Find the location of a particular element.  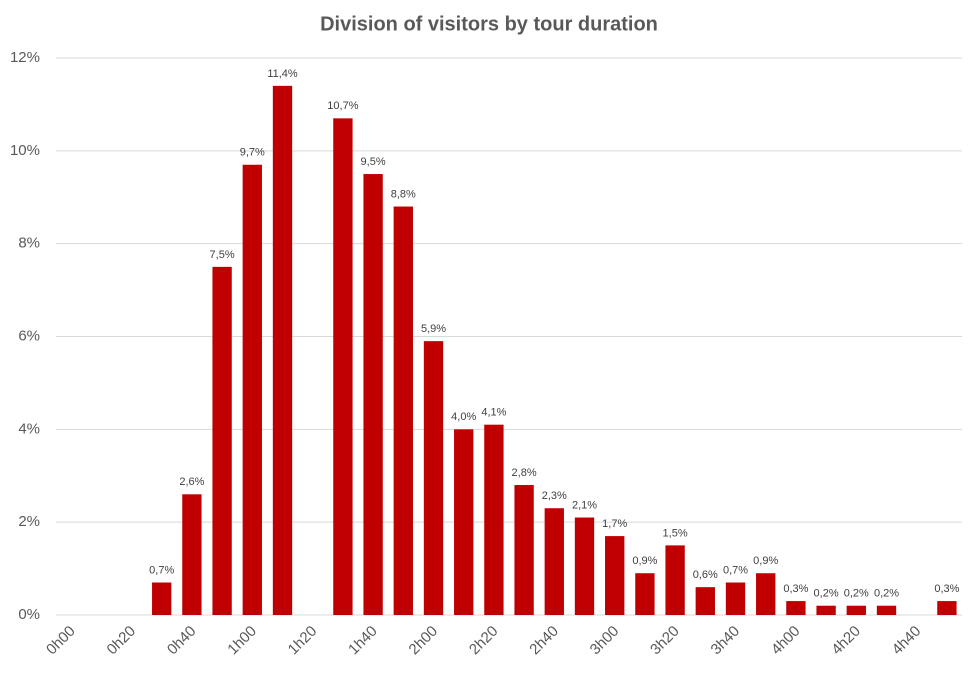

y-tick-label: 8% is located at coordinates (29, 243).